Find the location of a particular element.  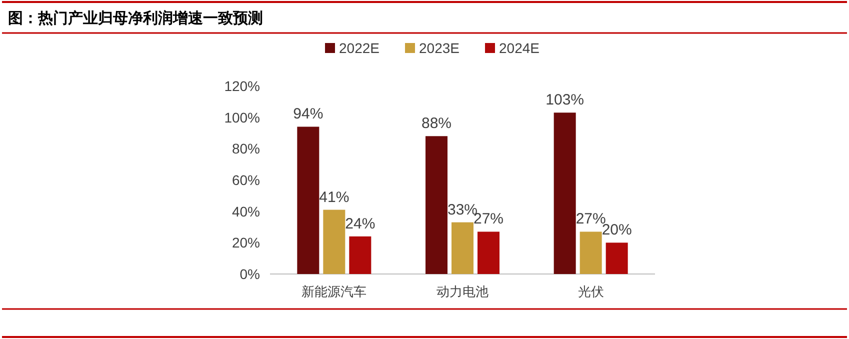

x-tick-label: 动力电池 is located at coordinates (462, 291).